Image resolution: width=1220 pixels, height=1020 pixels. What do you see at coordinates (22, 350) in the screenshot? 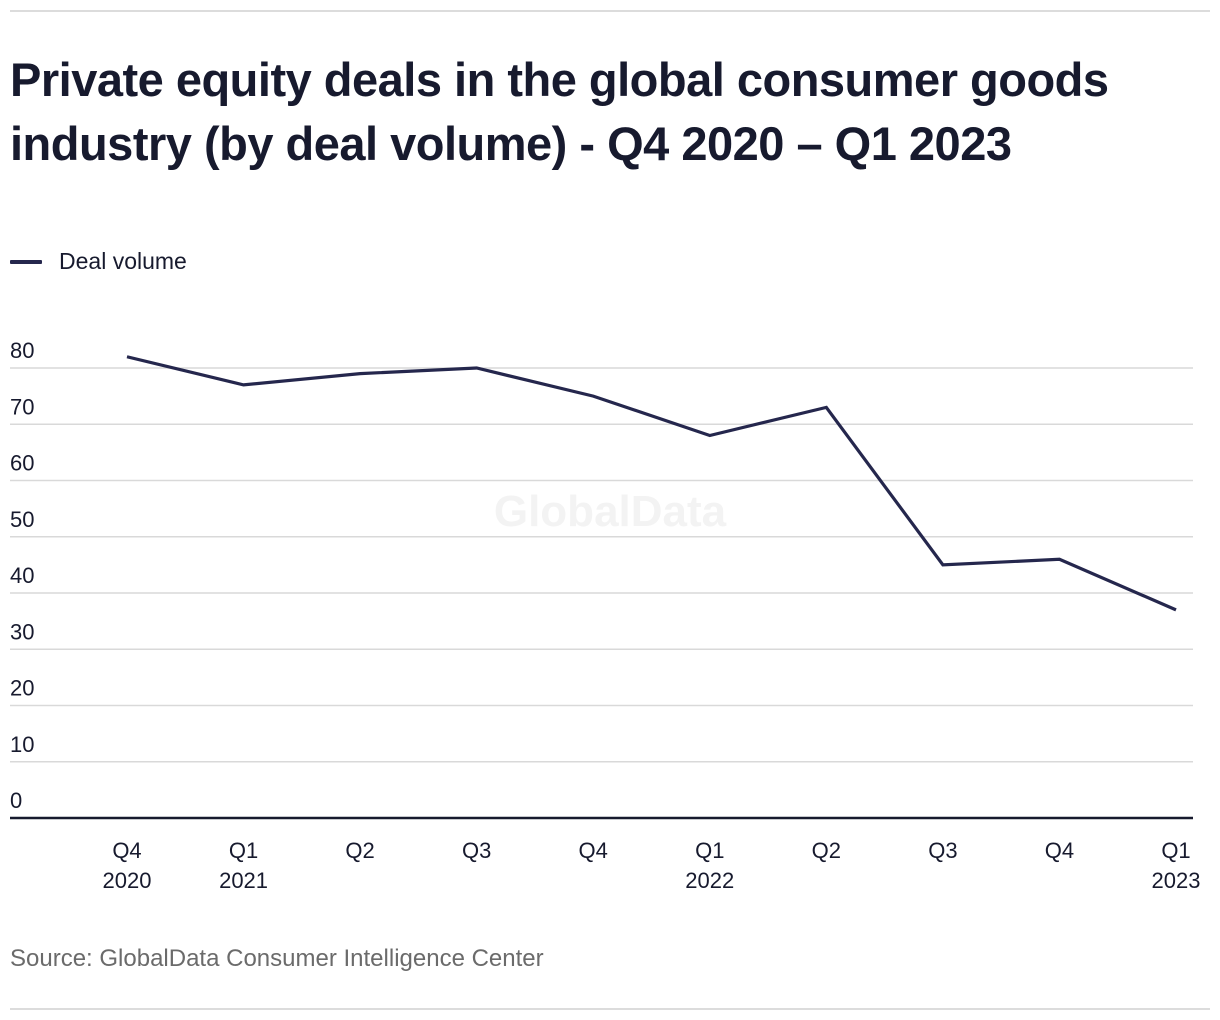
I see `y-tick-label-80: 80` at bounding box center [22, 350].